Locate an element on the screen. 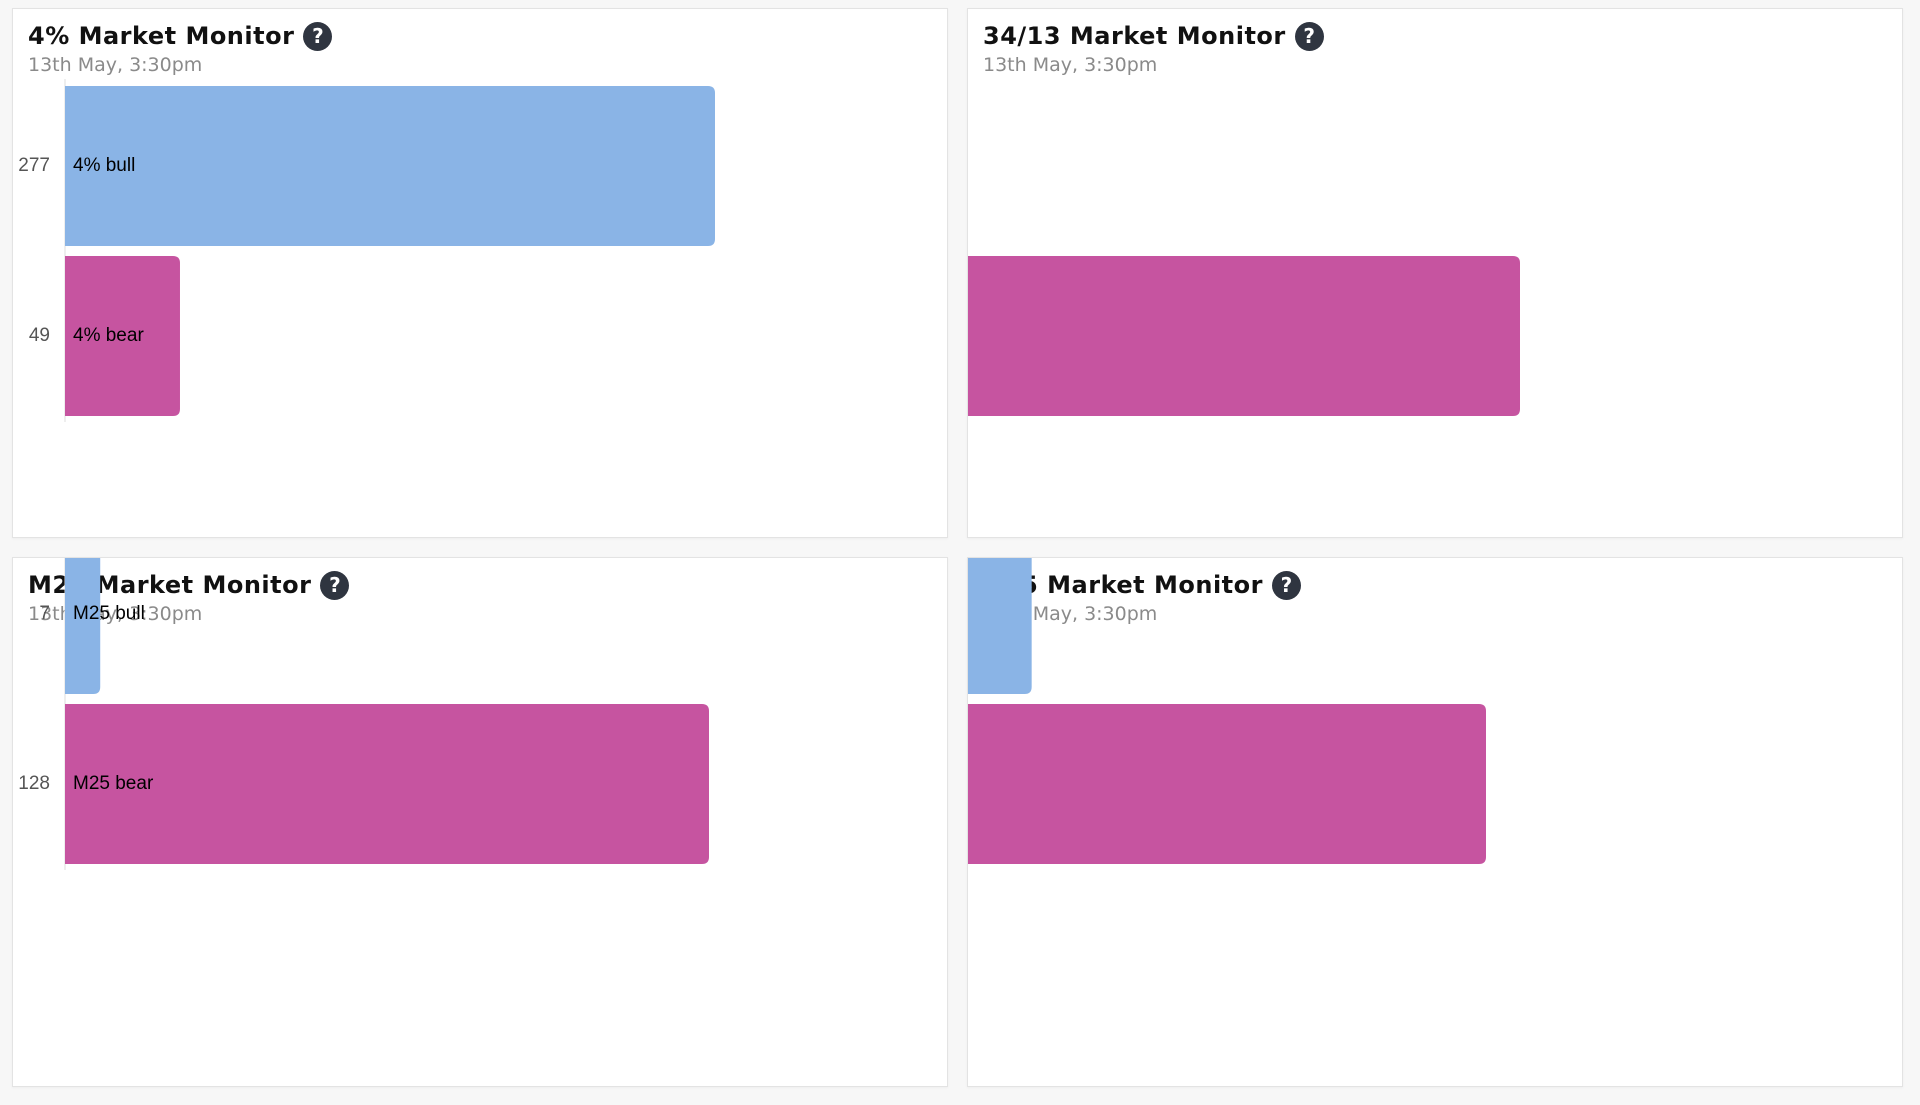 This screenshot has width=1920, height=1105. bar-chart: 4% bull 277 4% bear 49 is located at coordinates (366, 250).